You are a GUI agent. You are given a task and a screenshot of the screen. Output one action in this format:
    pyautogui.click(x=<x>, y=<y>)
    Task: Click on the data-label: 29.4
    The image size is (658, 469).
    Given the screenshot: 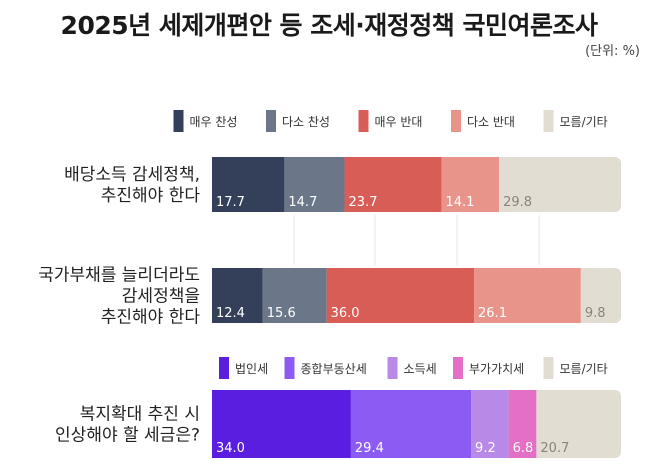 What is the action you would take?
    pyautogui.click(x=369, y=448)
    